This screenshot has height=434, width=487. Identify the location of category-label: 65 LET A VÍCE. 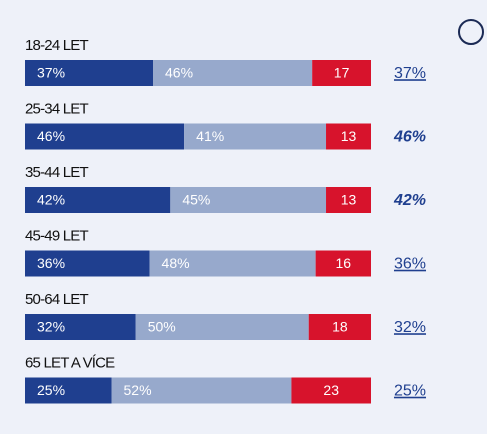
(70, 362).